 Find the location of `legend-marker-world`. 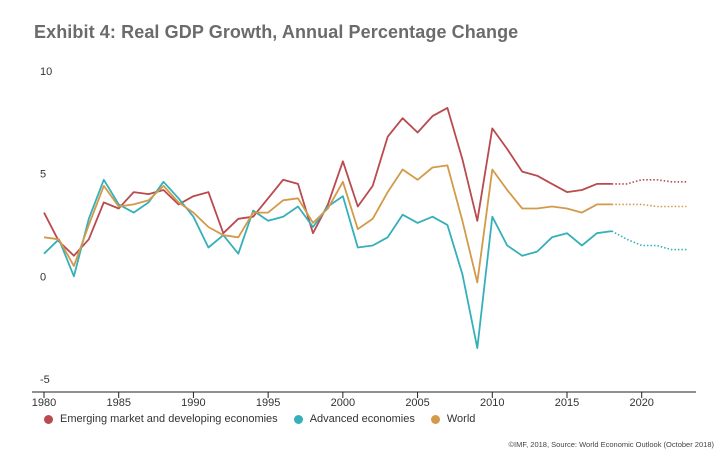

legend-marker-world is located at coordinates (435, 419).